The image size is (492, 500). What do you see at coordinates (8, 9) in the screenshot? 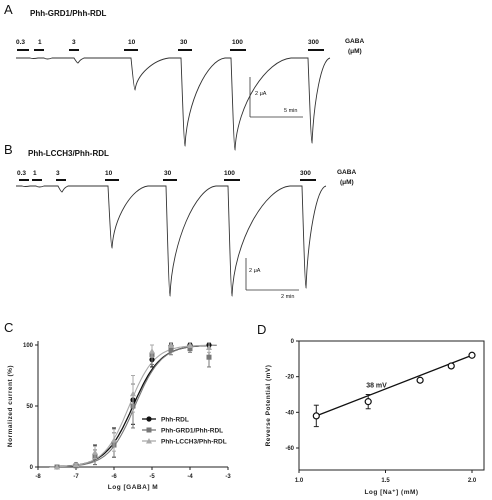
I see `panel-a-letter: A` at bounding box center [8, 9].